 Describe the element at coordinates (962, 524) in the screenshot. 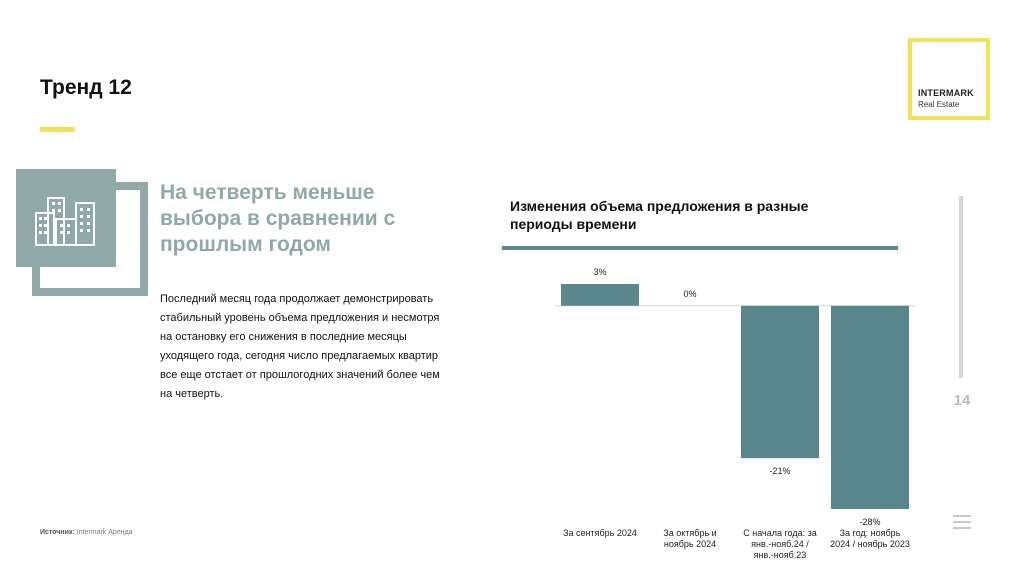

I see `menu-icon` at that location.